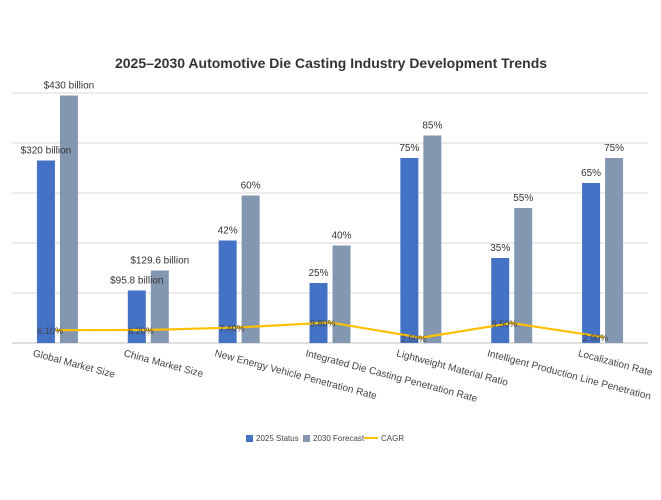  Describe the element at coordinates (339, 438) in the screenshot. I see `legend-label-2030: 2030 Forecast` at that location.